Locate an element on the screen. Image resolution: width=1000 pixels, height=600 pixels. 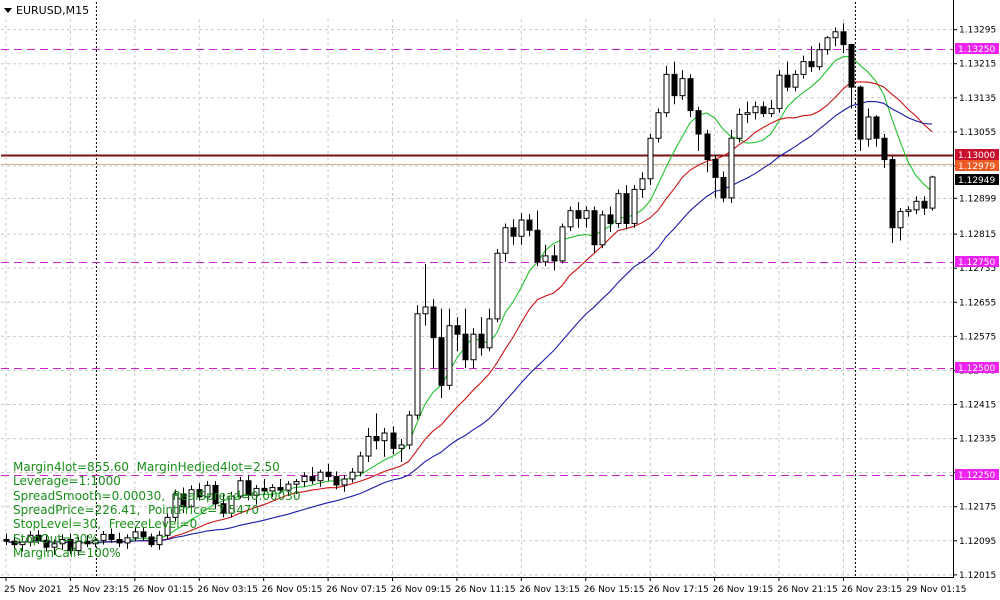
info-line: StopOut=30% is located at coordinates (56, 538).